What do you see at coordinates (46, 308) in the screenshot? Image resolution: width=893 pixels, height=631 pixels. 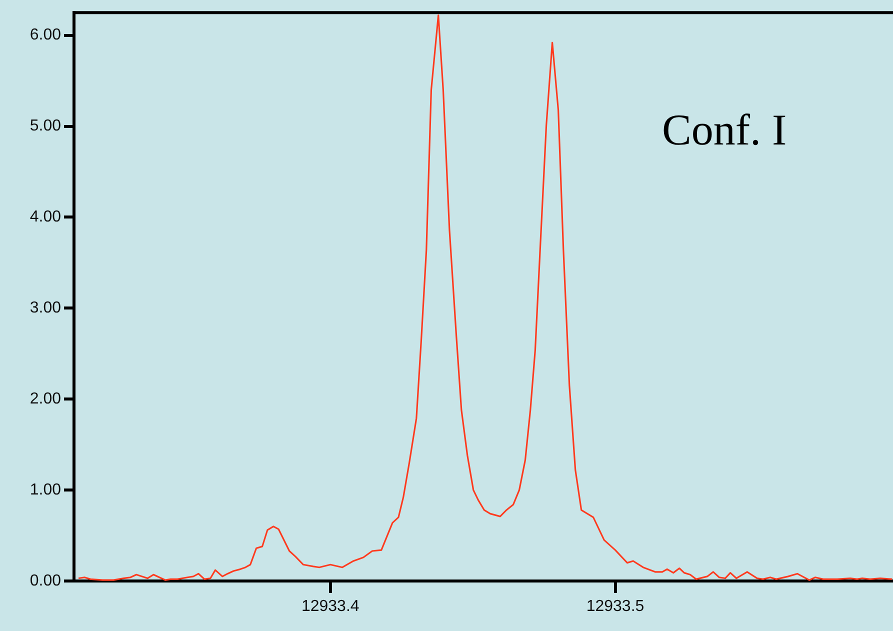 I see `y-tick-label: 3.00` at bounding box center [46, 308].